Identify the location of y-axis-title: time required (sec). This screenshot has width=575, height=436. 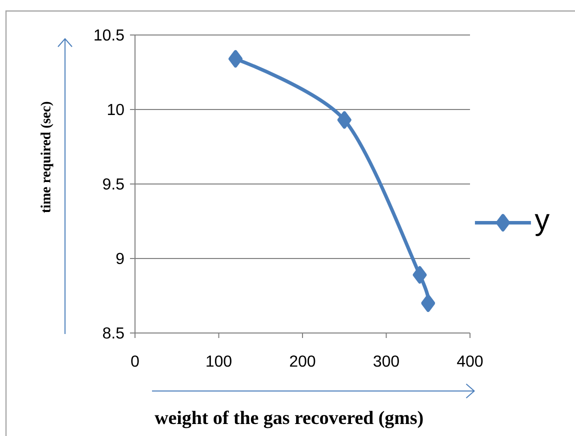
(47, 157).